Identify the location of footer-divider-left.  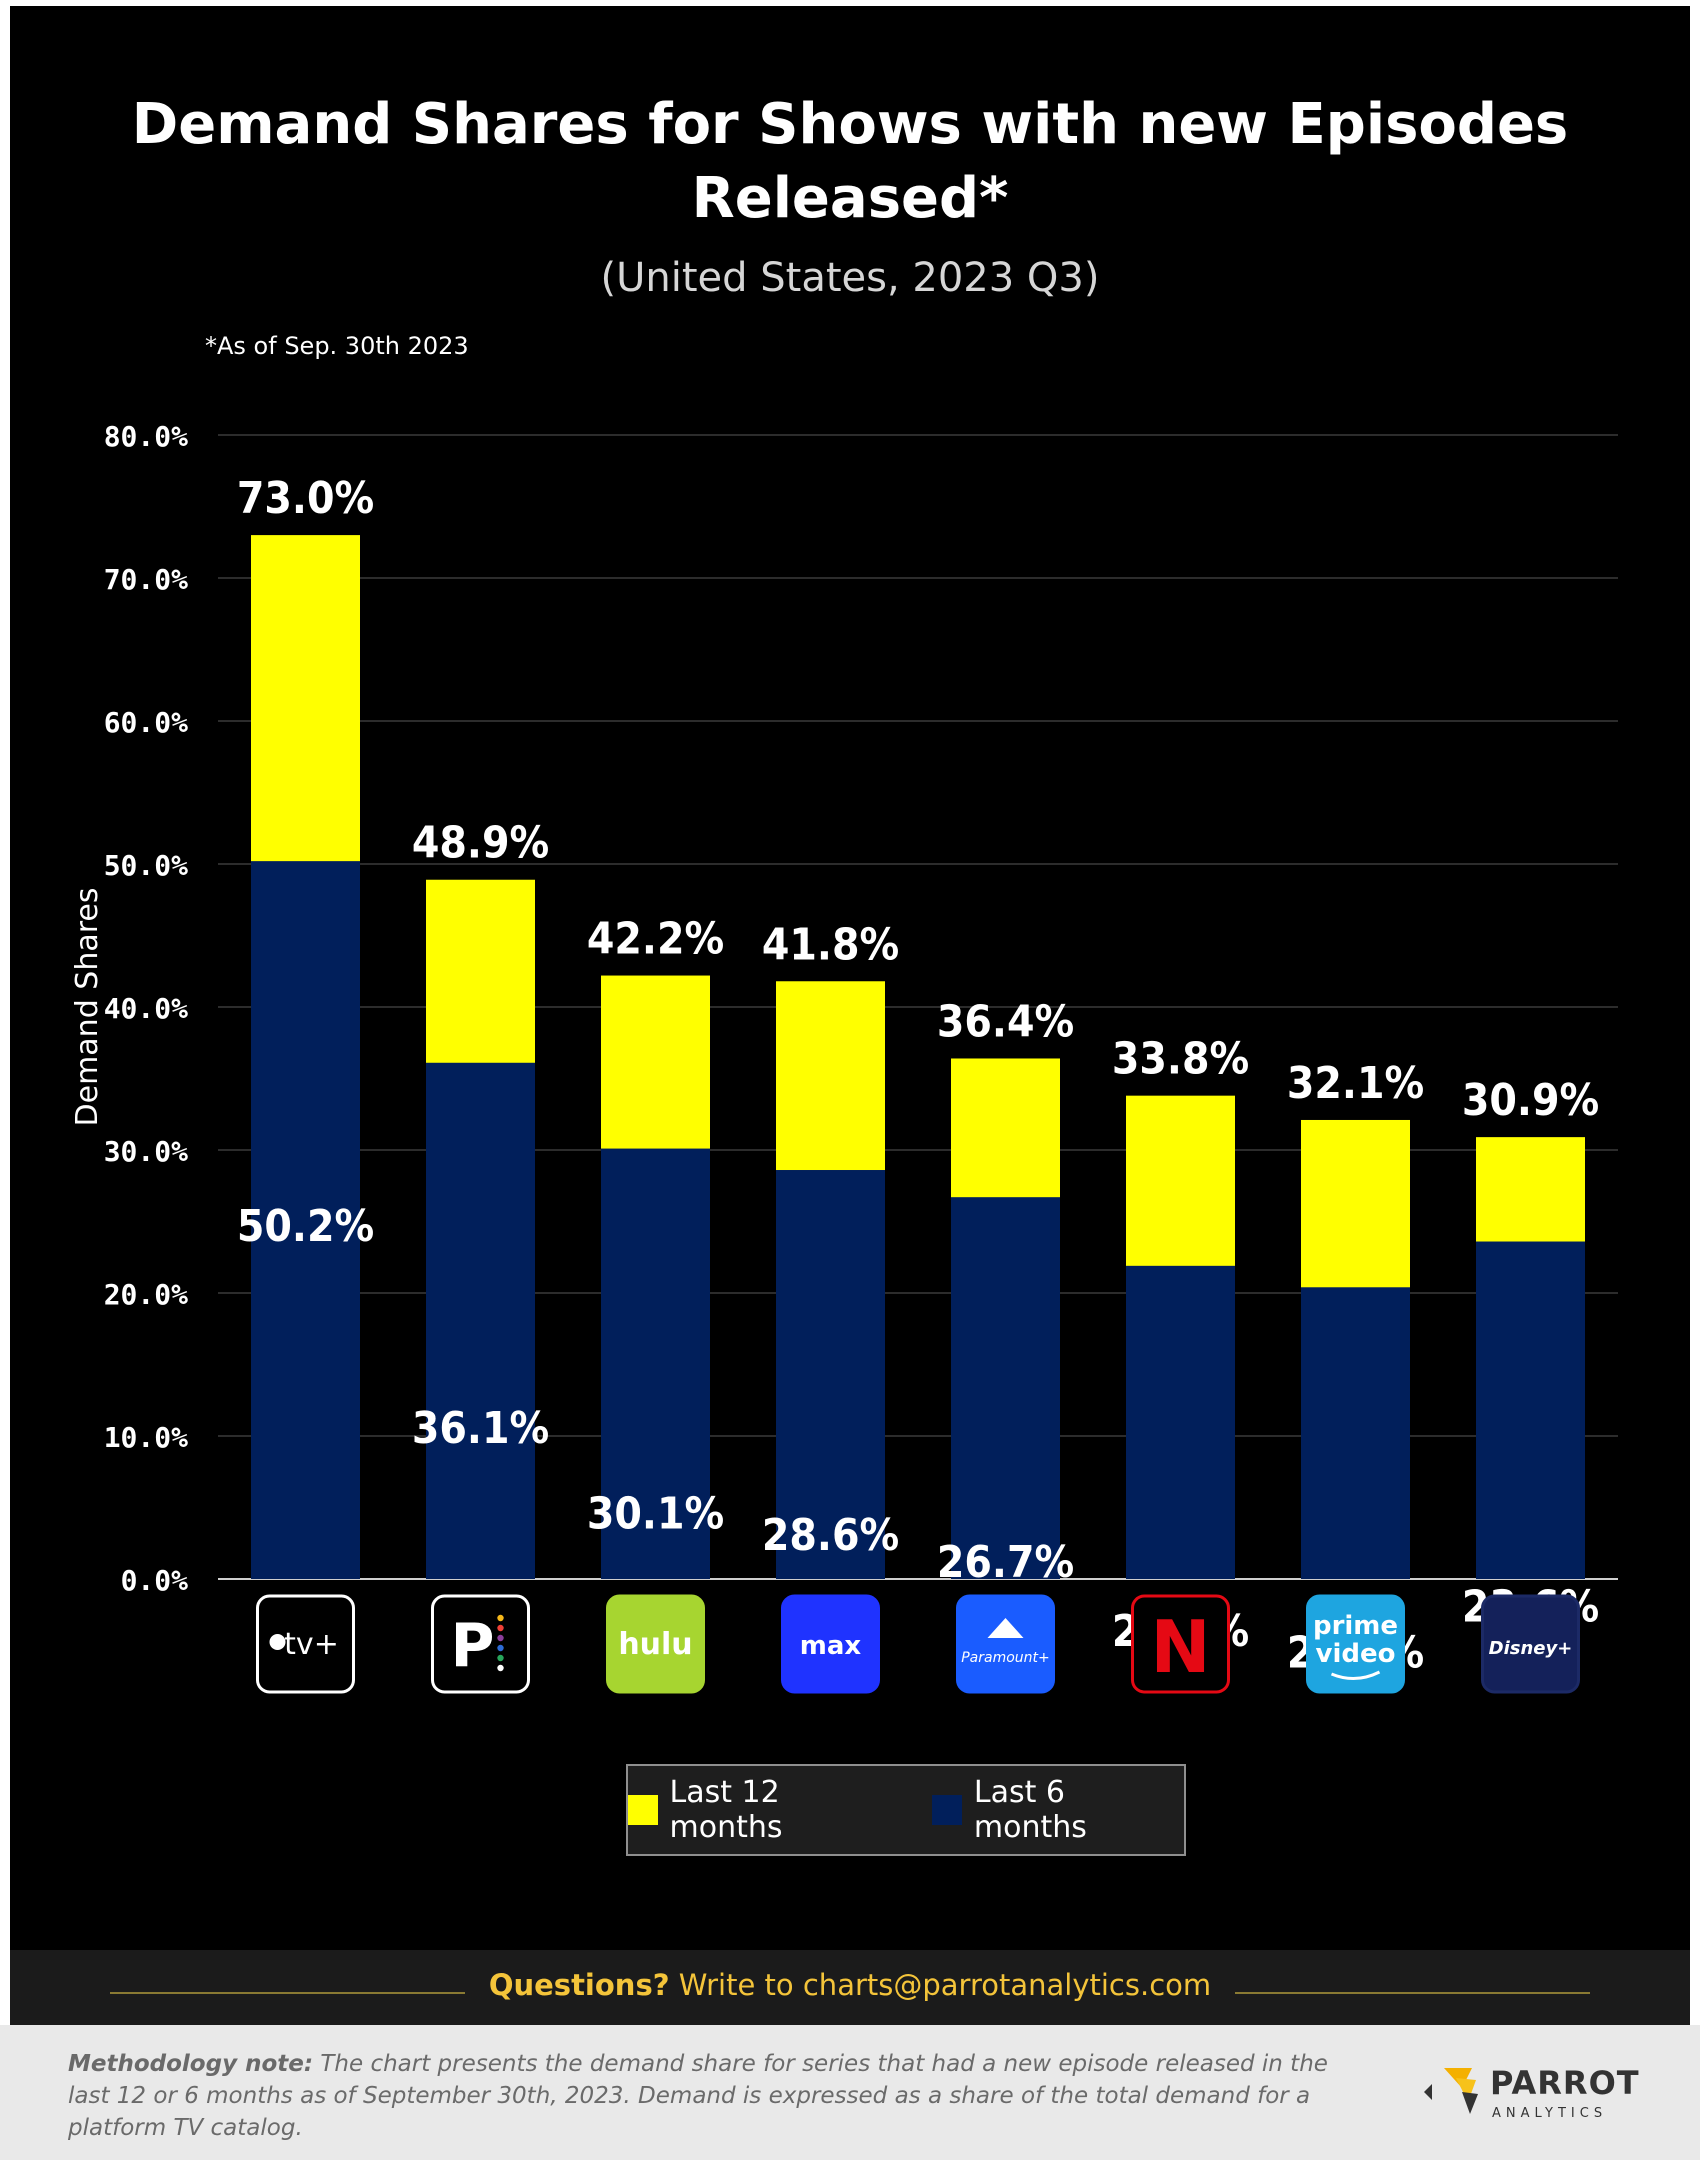
(287, 1993).